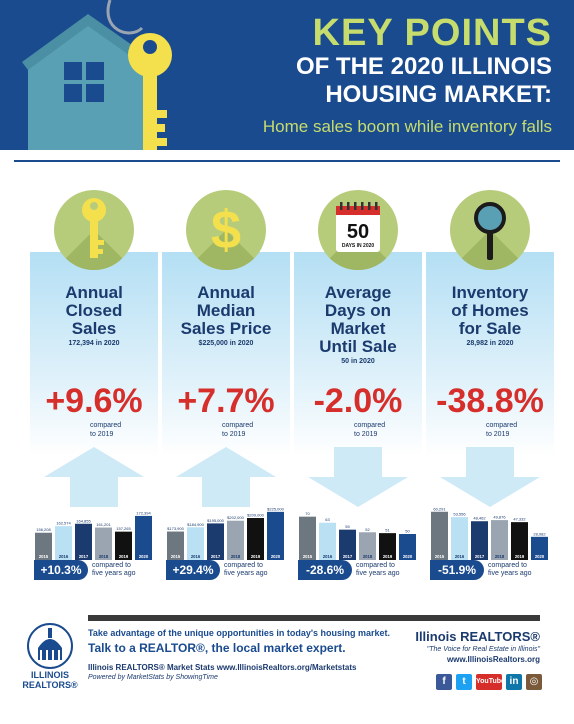  I want to click on house-key-icon, so click(97, 75).